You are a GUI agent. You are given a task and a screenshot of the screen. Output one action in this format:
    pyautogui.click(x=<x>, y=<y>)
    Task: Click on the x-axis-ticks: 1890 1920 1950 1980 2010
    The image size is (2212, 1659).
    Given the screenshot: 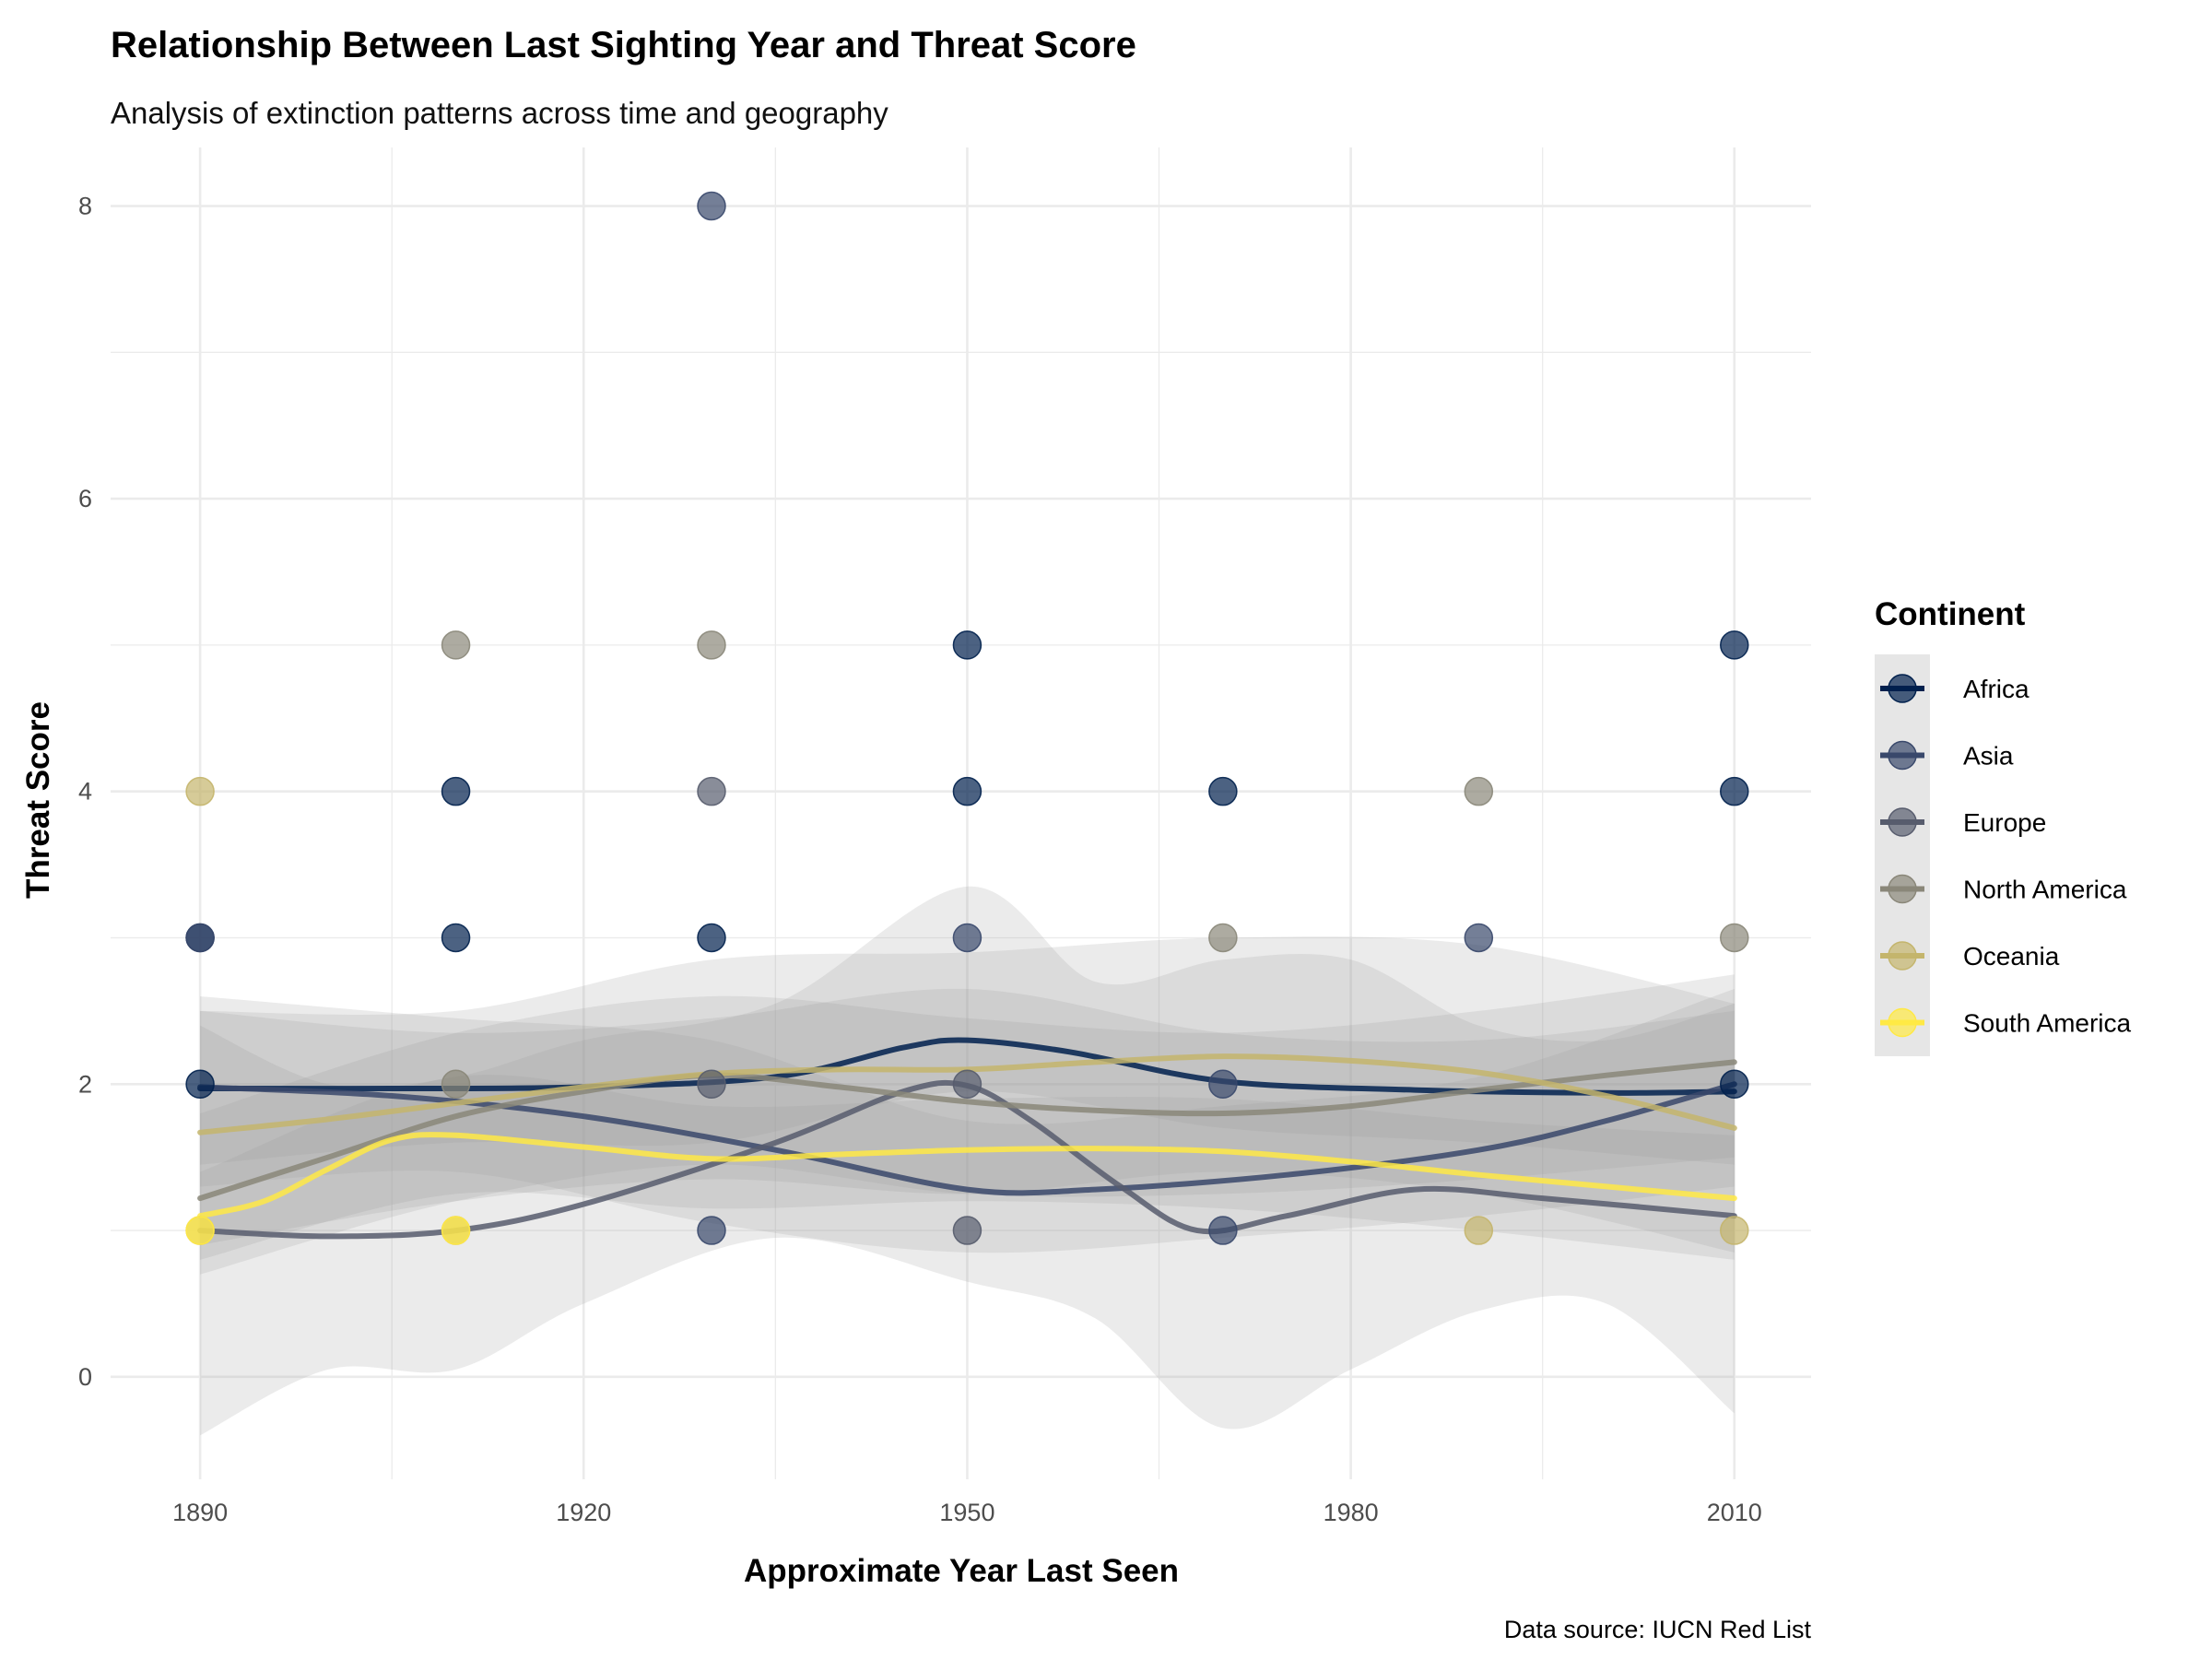 What is the action you would take?
    pyautogui.click(x=967, y=1512)
    